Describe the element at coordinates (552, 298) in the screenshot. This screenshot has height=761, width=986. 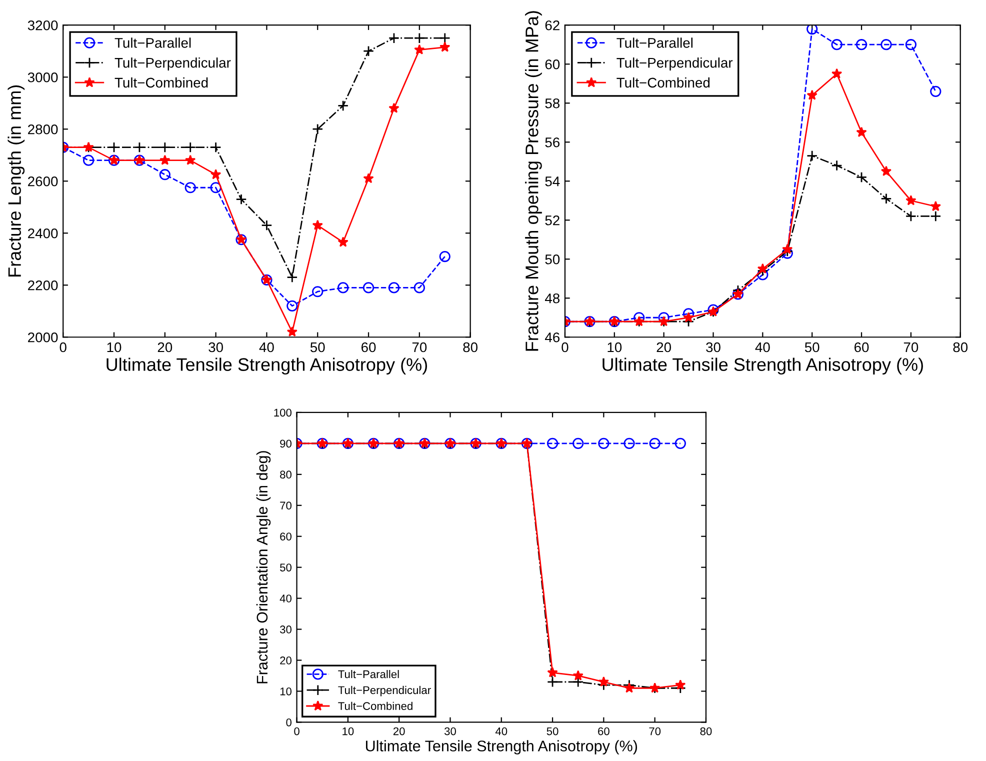
I see `y-tick-label: 48` at that location.